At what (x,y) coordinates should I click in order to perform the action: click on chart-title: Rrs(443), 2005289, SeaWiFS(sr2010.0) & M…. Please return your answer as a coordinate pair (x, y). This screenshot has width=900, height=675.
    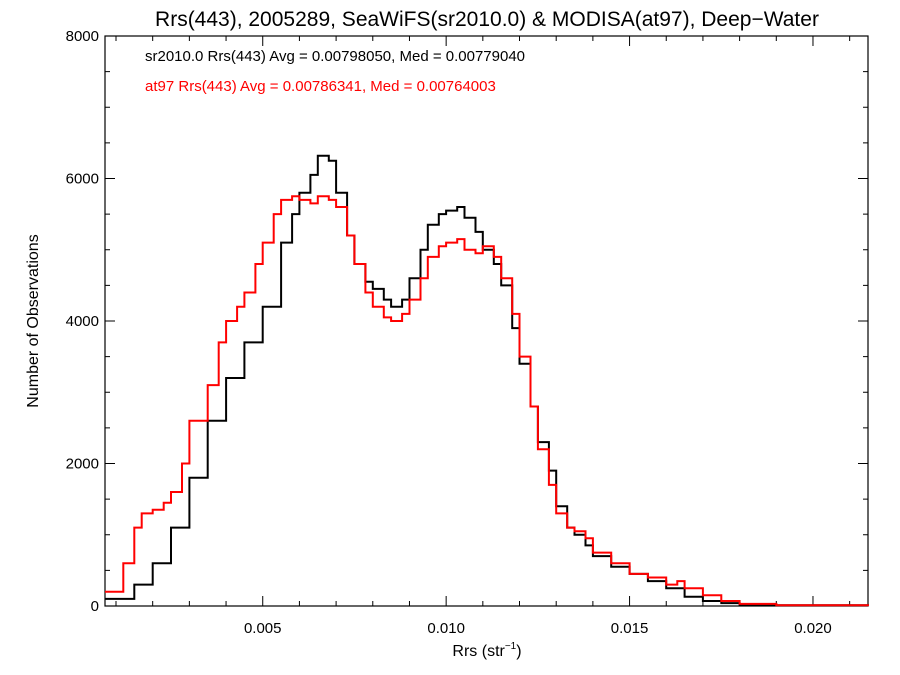
    Looking at the image, I should click on (487, 19).